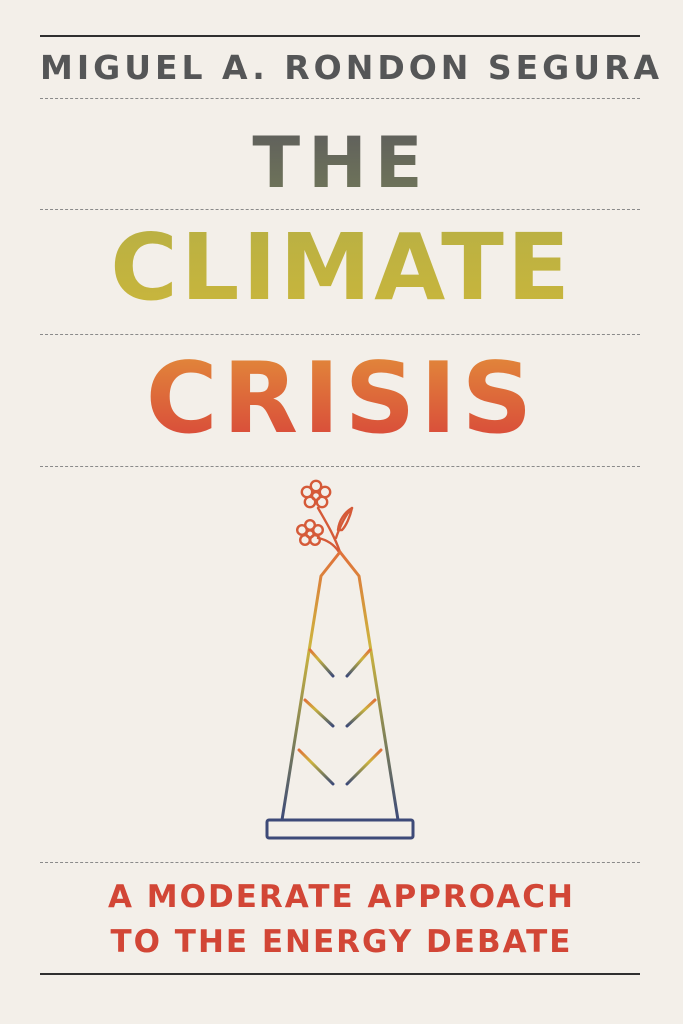  Describe the element at coordinates (340, 829) in the screenshot. I see `derrick-base-icon` at that location.